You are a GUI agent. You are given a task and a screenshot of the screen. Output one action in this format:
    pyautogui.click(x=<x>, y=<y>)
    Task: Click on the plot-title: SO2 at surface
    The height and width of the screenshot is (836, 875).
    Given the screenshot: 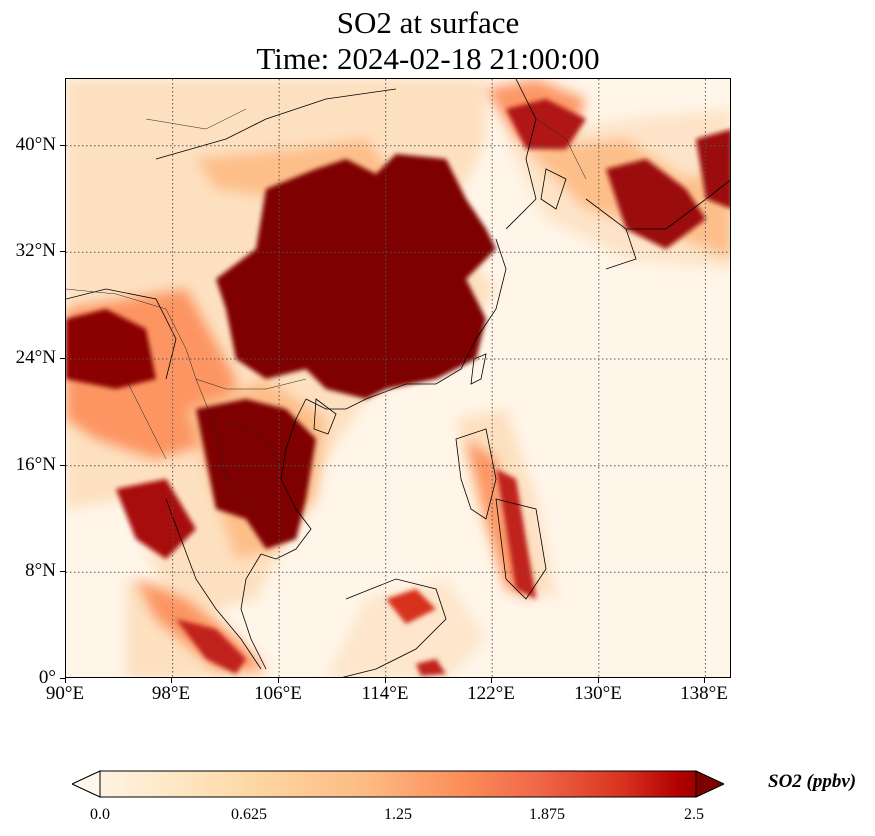 What is the action you would take?
    pyautogui.click(x=428, y=22)
    